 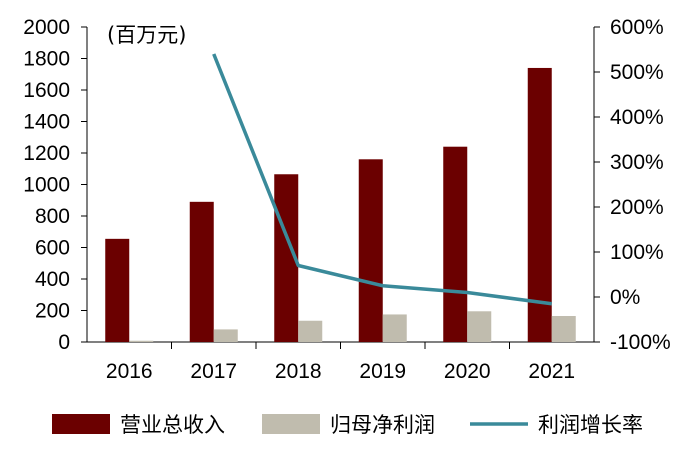 What do you see at coordinates (46, 27) in the screenshot?
I see `left-tick-label: 2000` at bounding box center [46, 27].